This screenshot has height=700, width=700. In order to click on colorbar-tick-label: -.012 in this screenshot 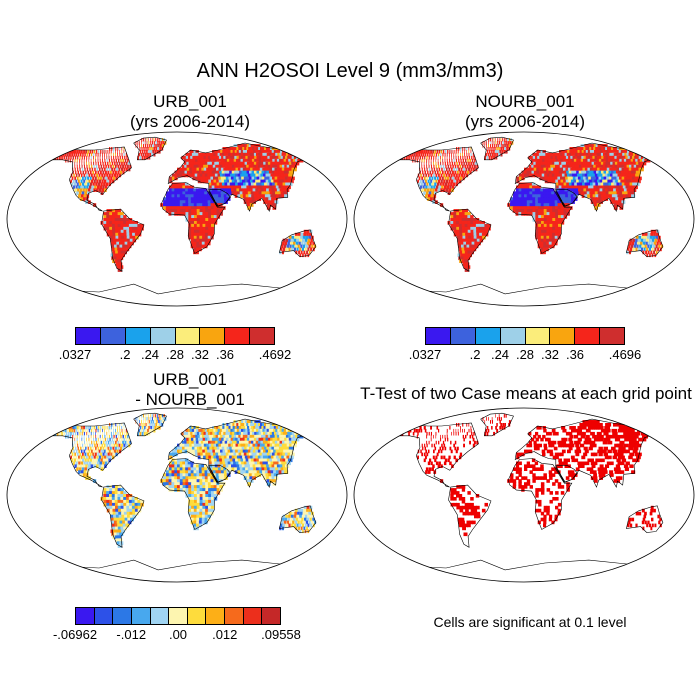, I will do `click(131, 634)`.